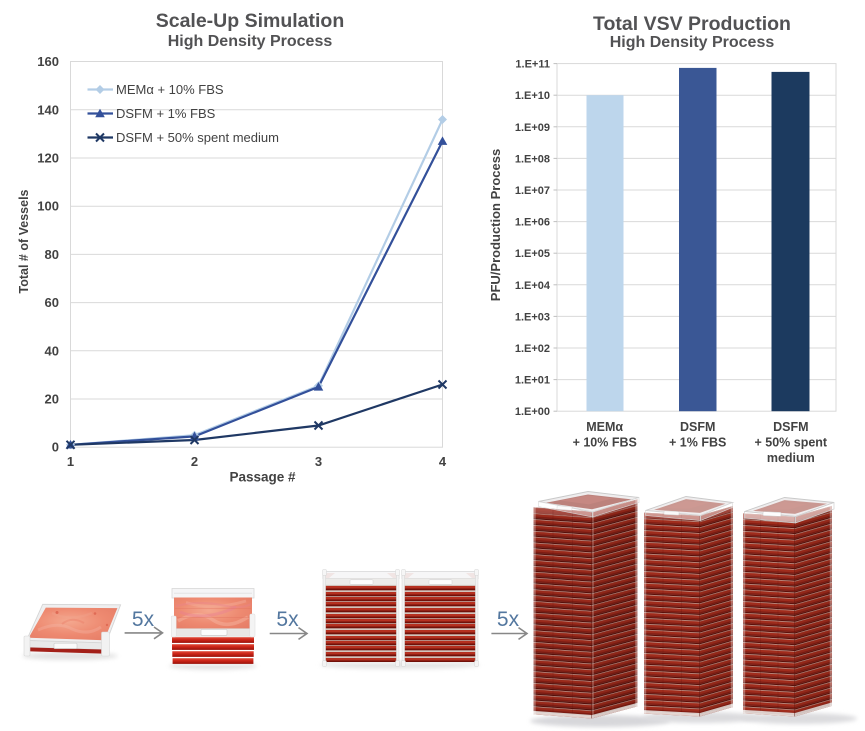 This screenshot has width=865, height=731. Describe the element at coordinates (495, 225) in the screenshot. I see `svg-text: PFU/Production Process` at that location.